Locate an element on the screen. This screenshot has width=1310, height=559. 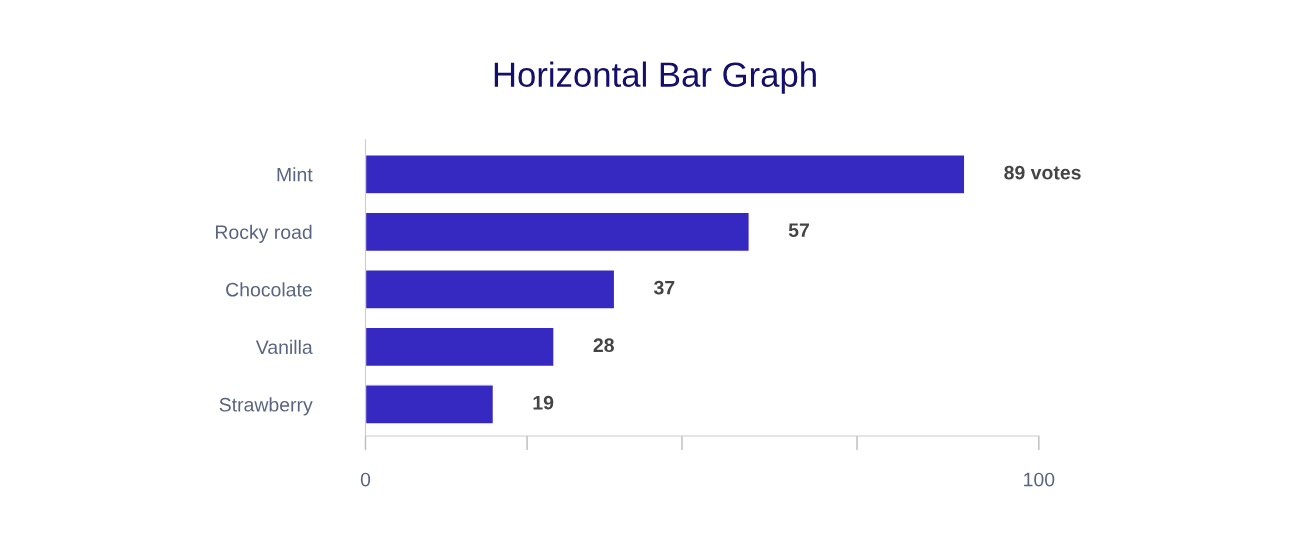
y-tick-label: Chocolate is located at coordinates (269, 289).